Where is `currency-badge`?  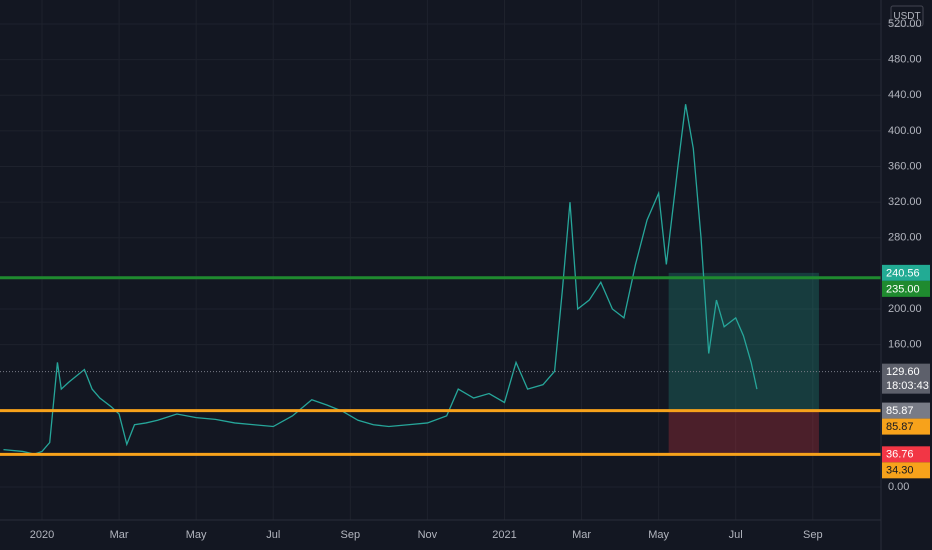 currency-badge is located at coordinates (907, 16).